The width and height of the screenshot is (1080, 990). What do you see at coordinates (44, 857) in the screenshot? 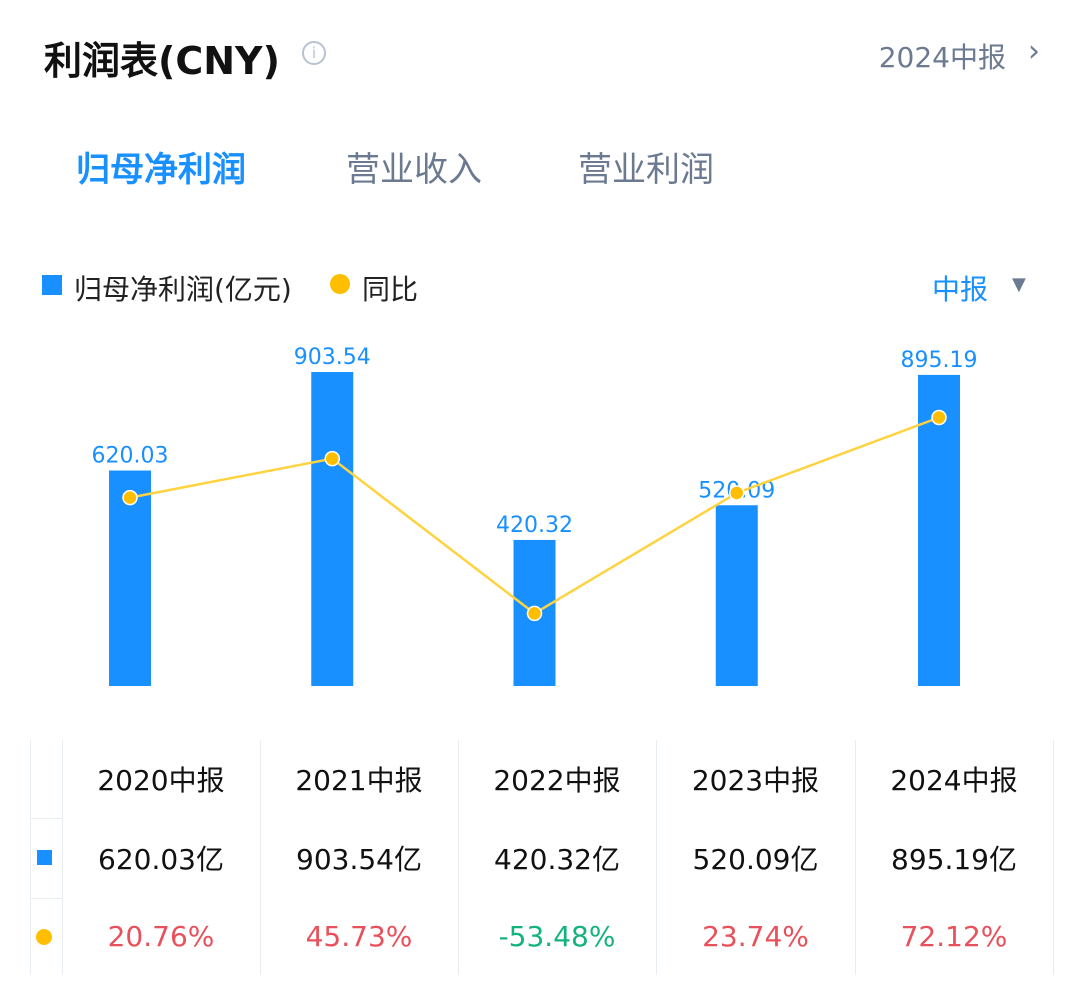
I see `row-bar-swatch` at bounding box center [44, 857].